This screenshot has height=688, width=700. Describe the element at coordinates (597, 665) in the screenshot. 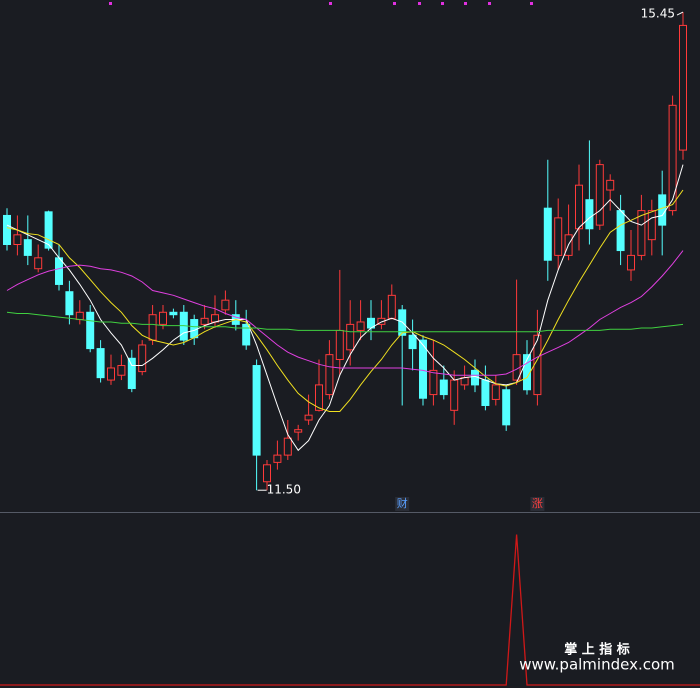

I see `watermark-url: www.palmindex.com` at that location.